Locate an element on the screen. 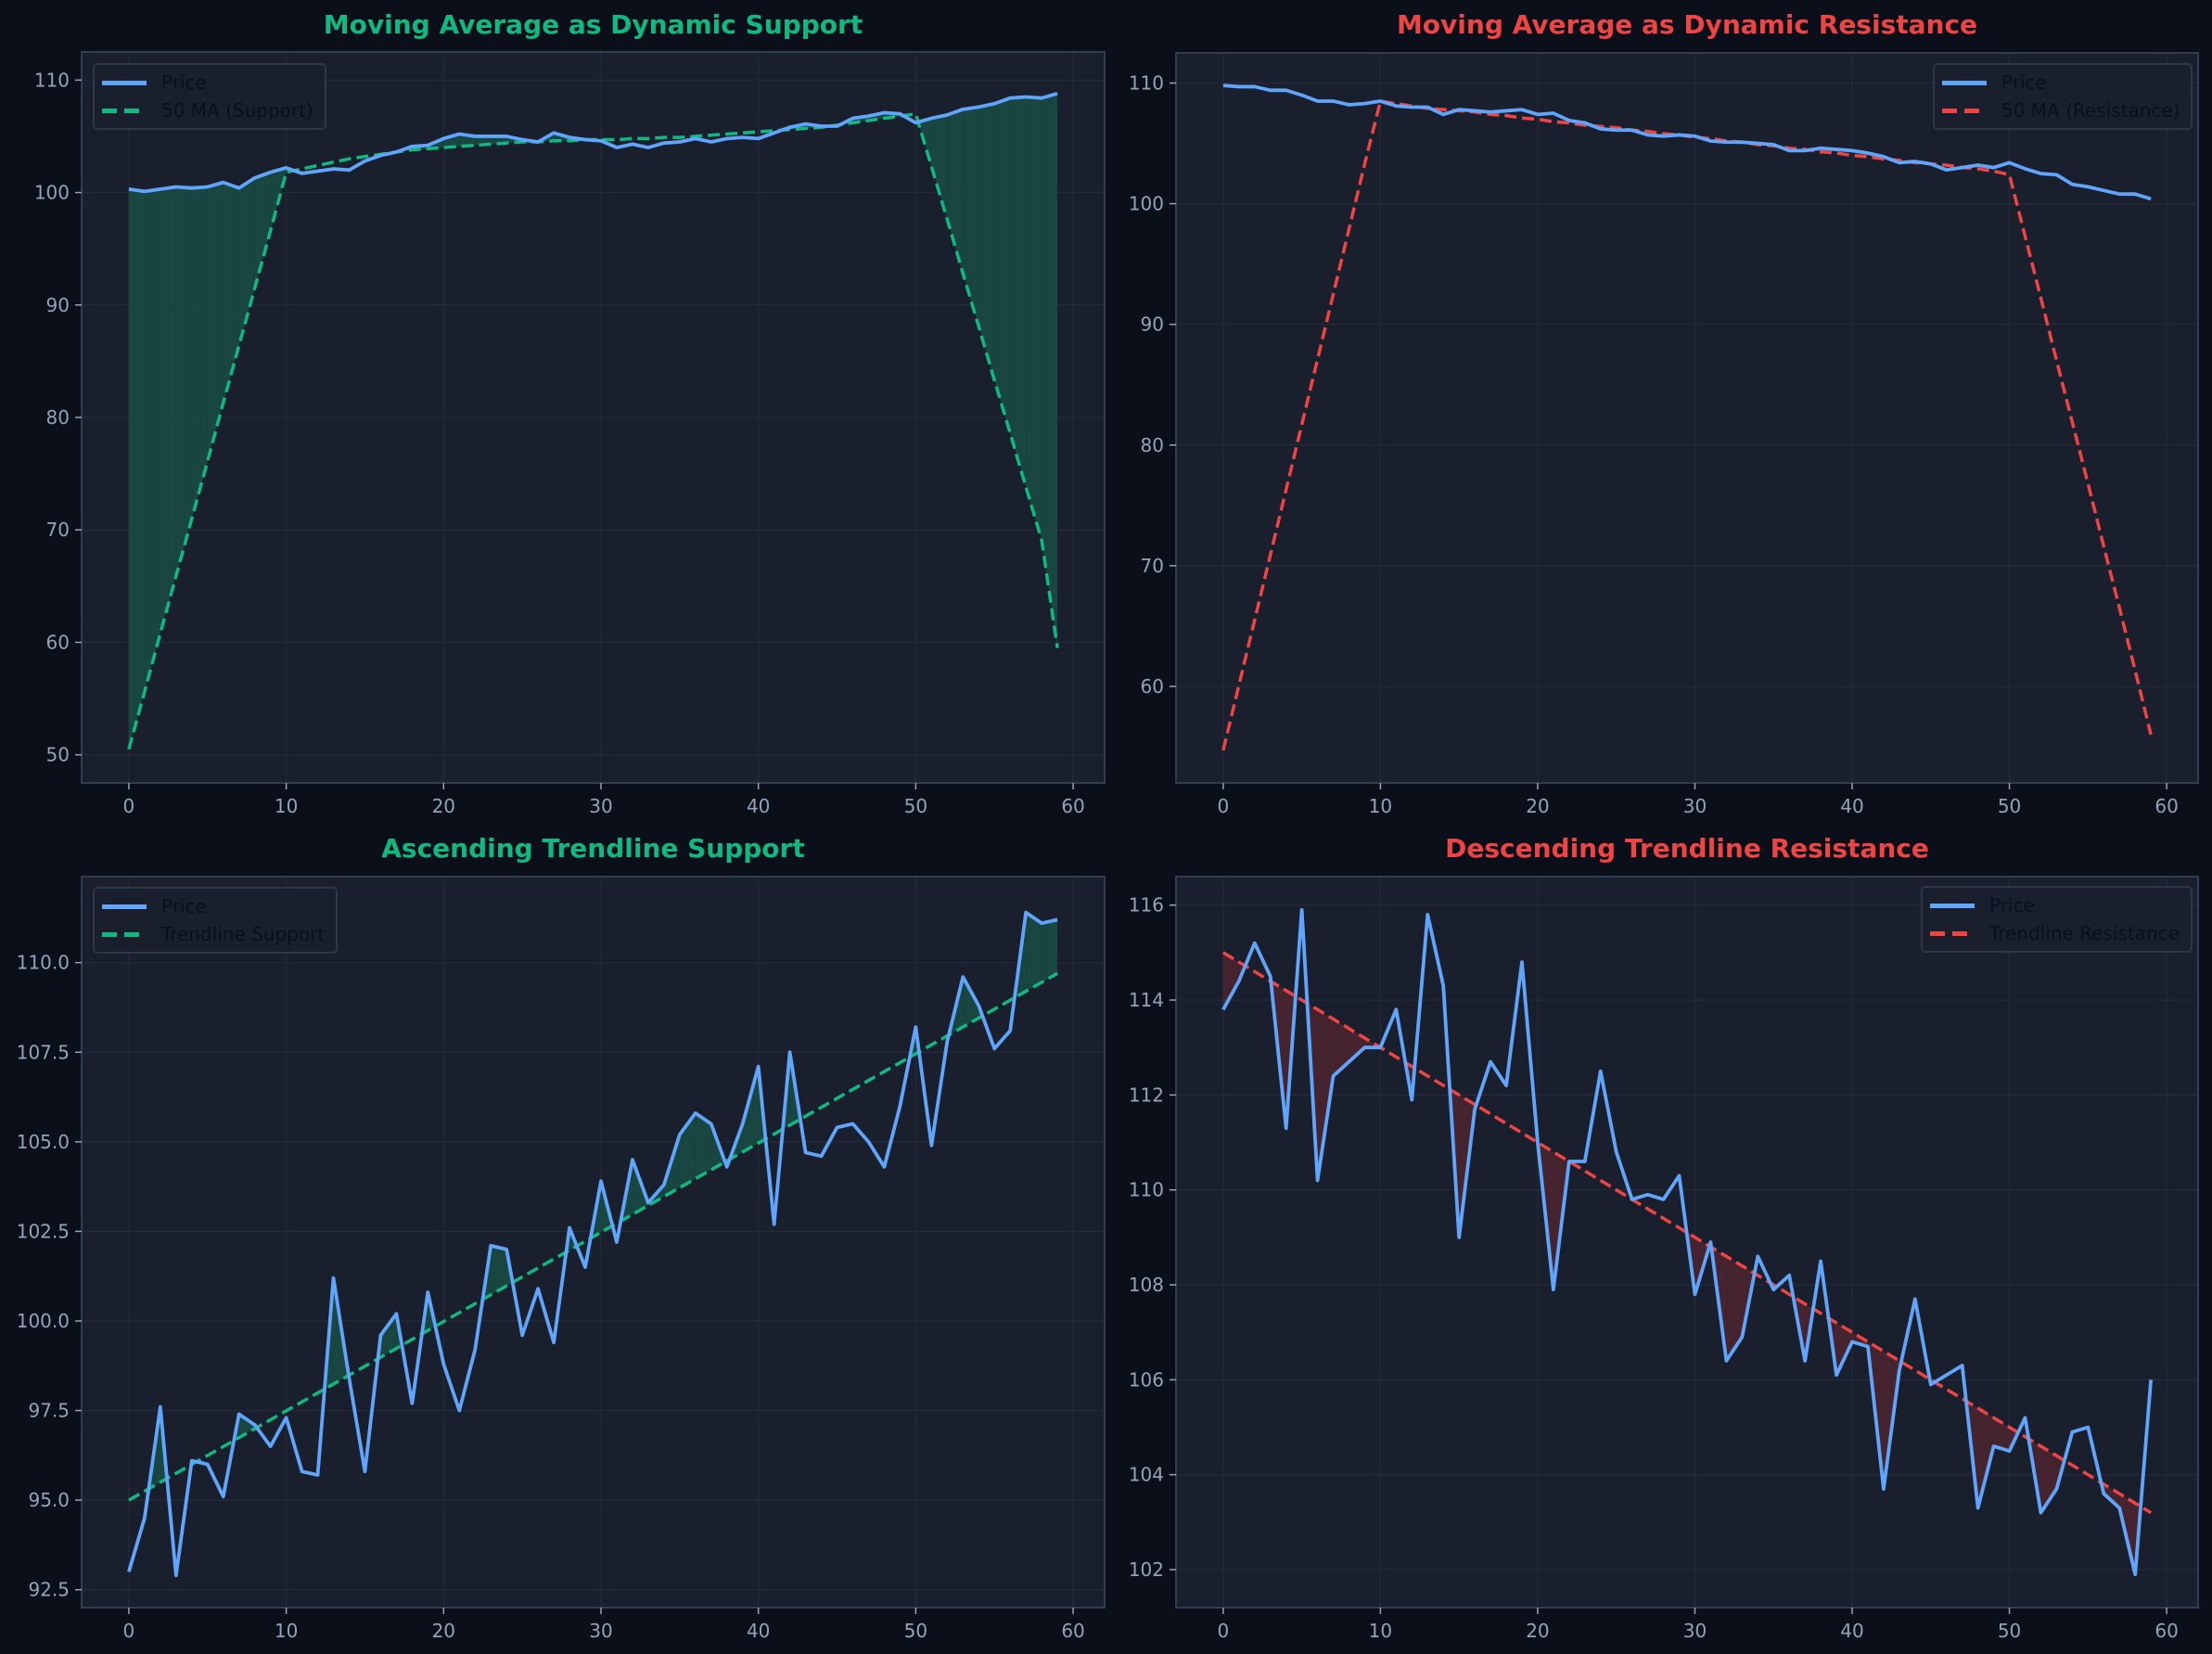 The image size is (2212, 1654). svg-text: 97.5 is located at coordinates (49, 1411).